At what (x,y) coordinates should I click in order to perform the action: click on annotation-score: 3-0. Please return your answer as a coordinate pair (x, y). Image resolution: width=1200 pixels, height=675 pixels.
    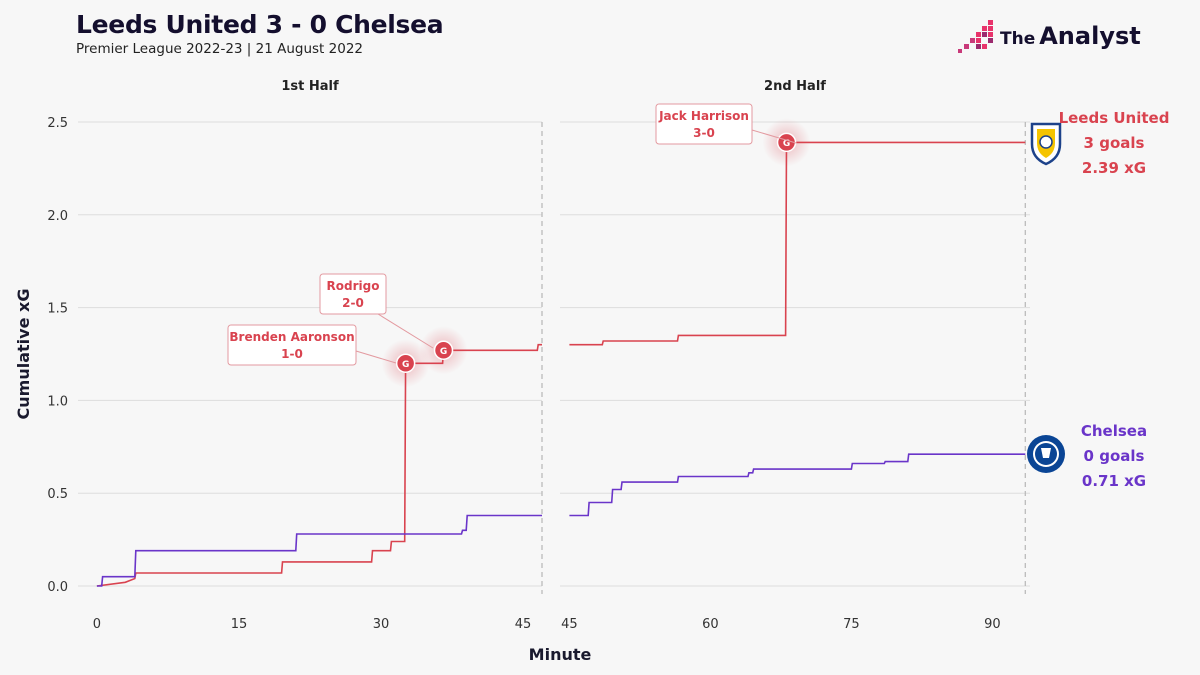
    Looking at the image, I should click on (704, 133).